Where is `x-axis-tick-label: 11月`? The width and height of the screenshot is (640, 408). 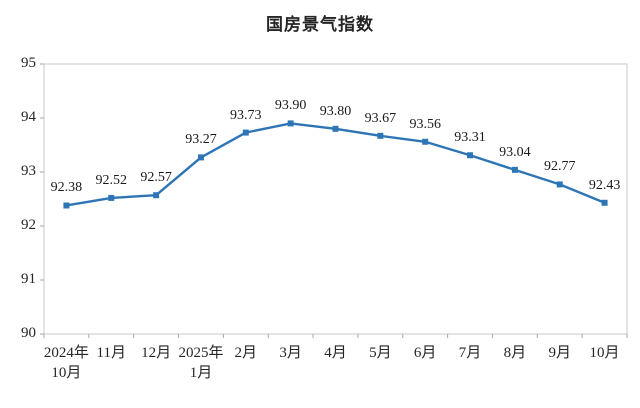
x-axis-tick-label: 11月 is located at coordinates (111, 353).